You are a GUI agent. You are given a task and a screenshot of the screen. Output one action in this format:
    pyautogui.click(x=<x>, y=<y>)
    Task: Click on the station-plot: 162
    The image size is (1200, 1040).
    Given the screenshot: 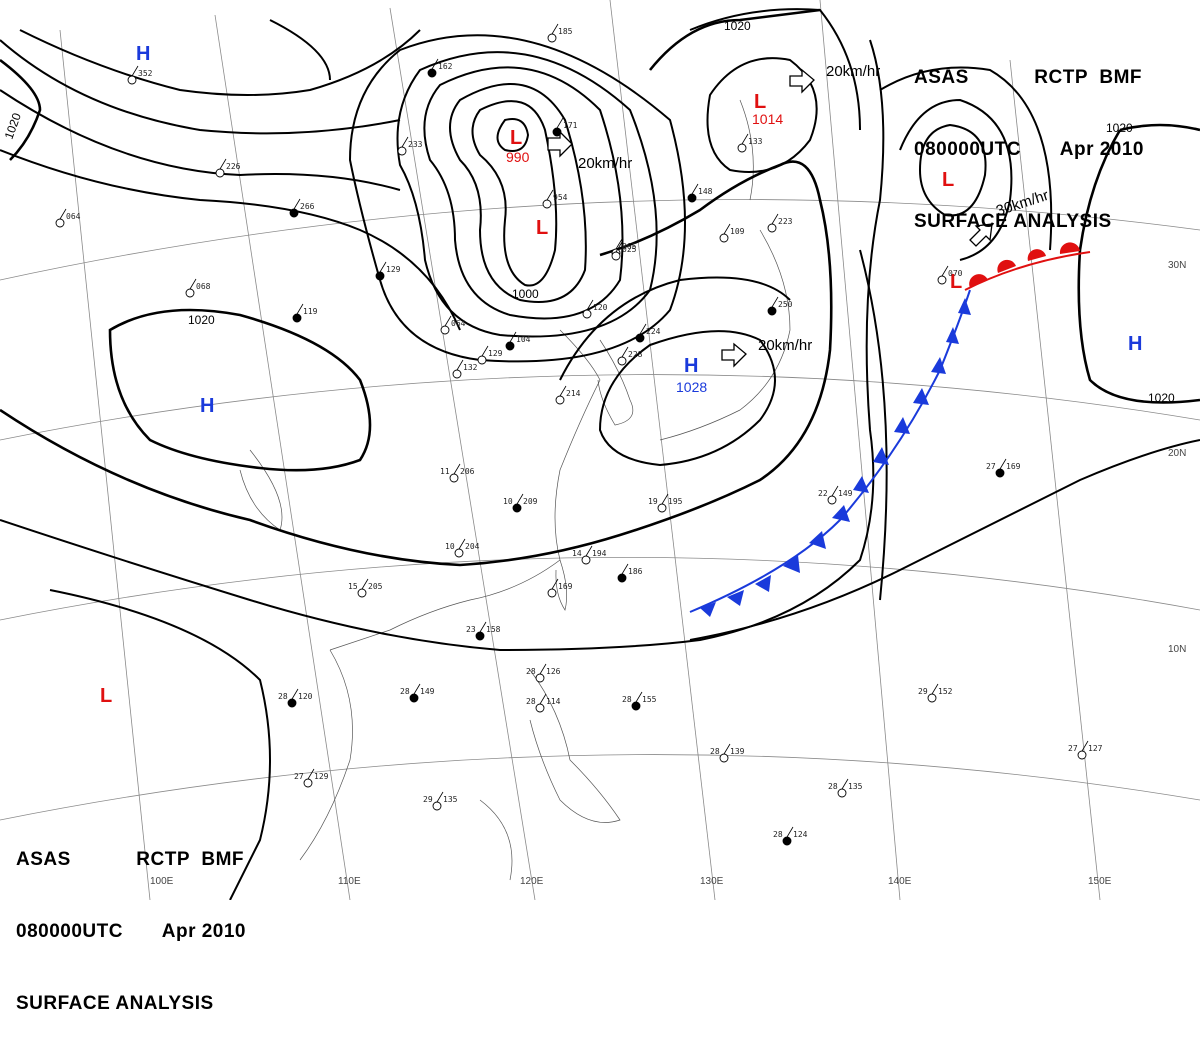 What is the action you would take?
    pyautogui.click(x=440, y=68)
    